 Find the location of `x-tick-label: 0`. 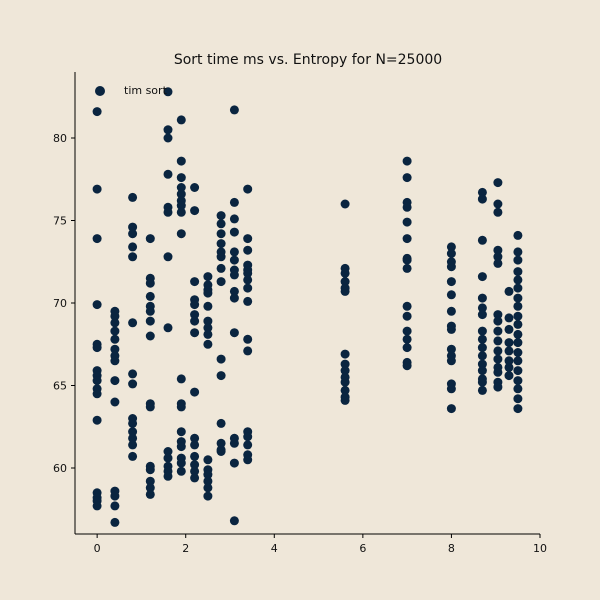

x-tick-label: 0 is located at coordinates (97, 548).